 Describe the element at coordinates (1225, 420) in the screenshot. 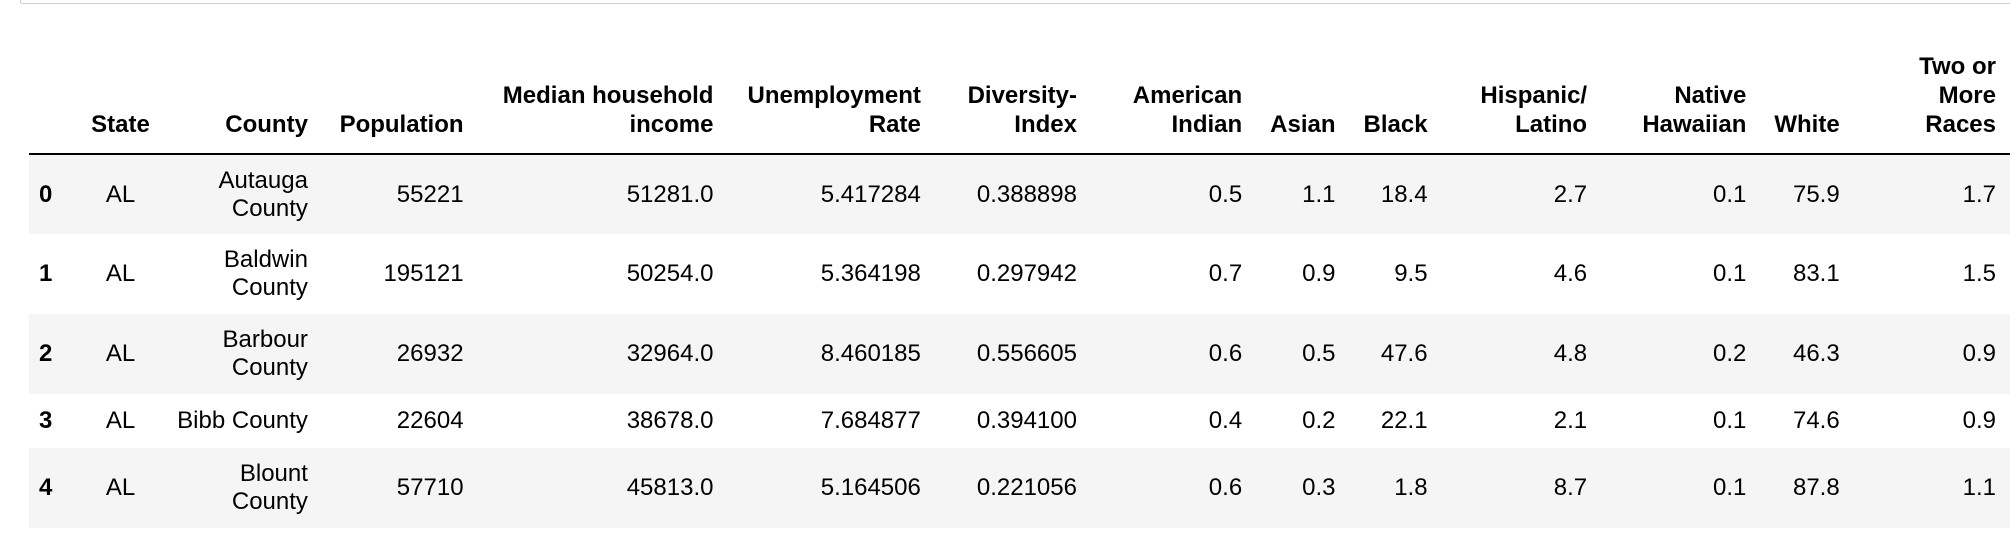

I see `cell-american-indian: 0.4` at that location.